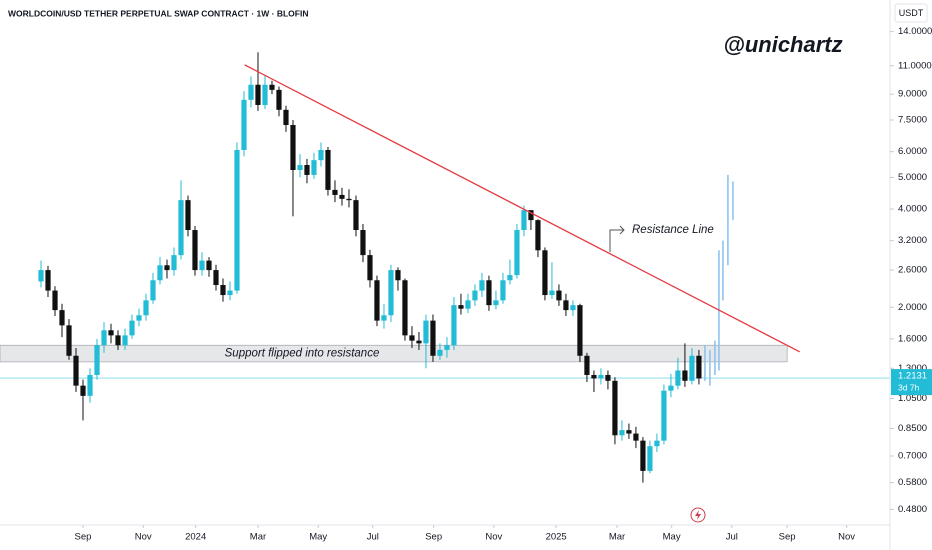 This screenshot has height=550, width=932. I want to click on annotation-arrow, so click(617, 238).